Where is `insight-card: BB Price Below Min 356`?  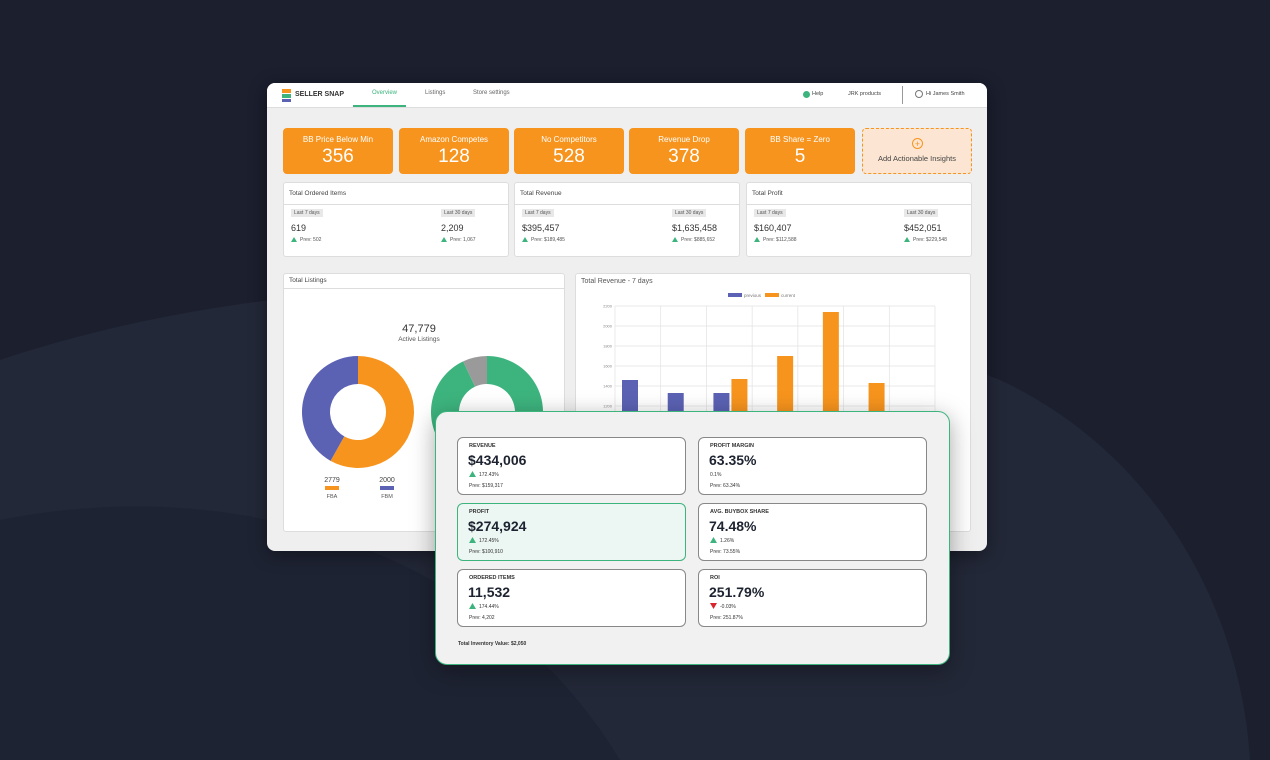 insight-card: BB Price Below Min 356 is located at coordinates (338, 151).